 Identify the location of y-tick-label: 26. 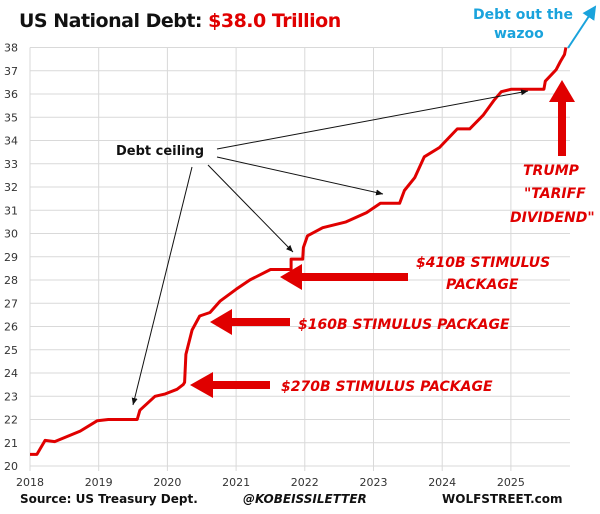
(11, 327).